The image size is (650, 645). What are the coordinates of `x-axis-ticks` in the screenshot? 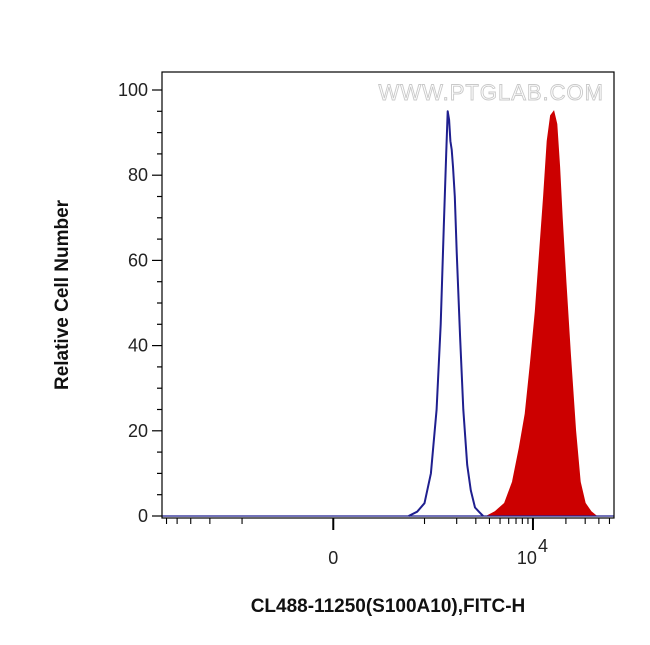 It's located at (388, 524).